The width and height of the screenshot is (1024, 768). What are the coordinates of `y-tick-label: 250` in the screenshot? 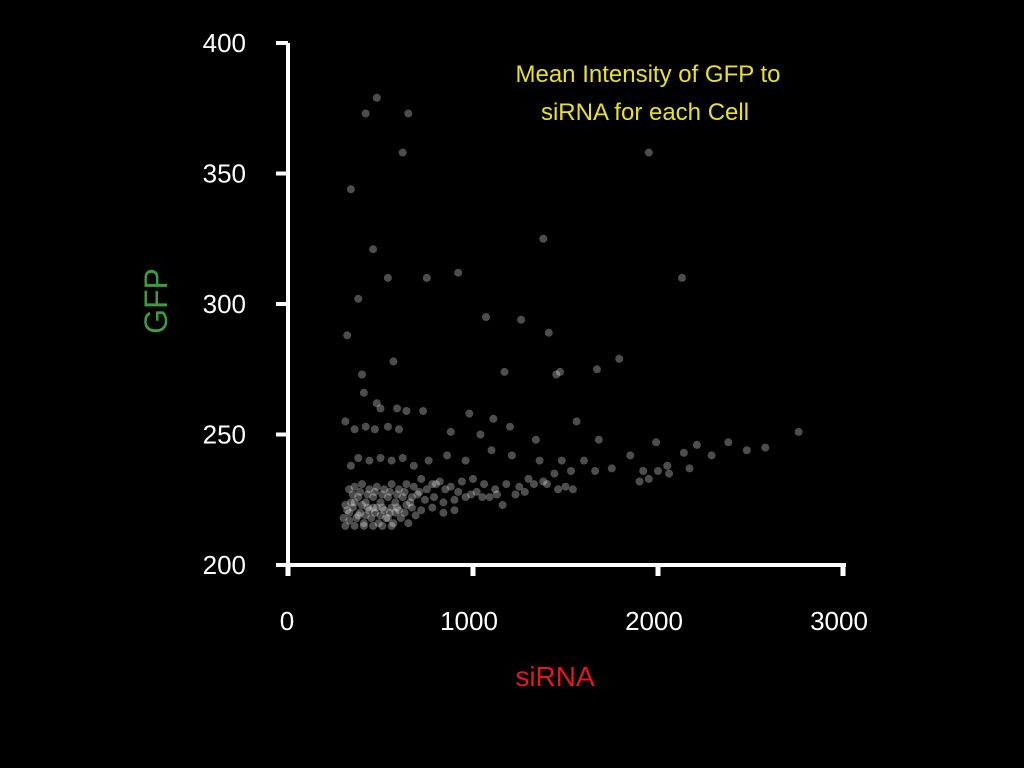 It's located at (224, 435).